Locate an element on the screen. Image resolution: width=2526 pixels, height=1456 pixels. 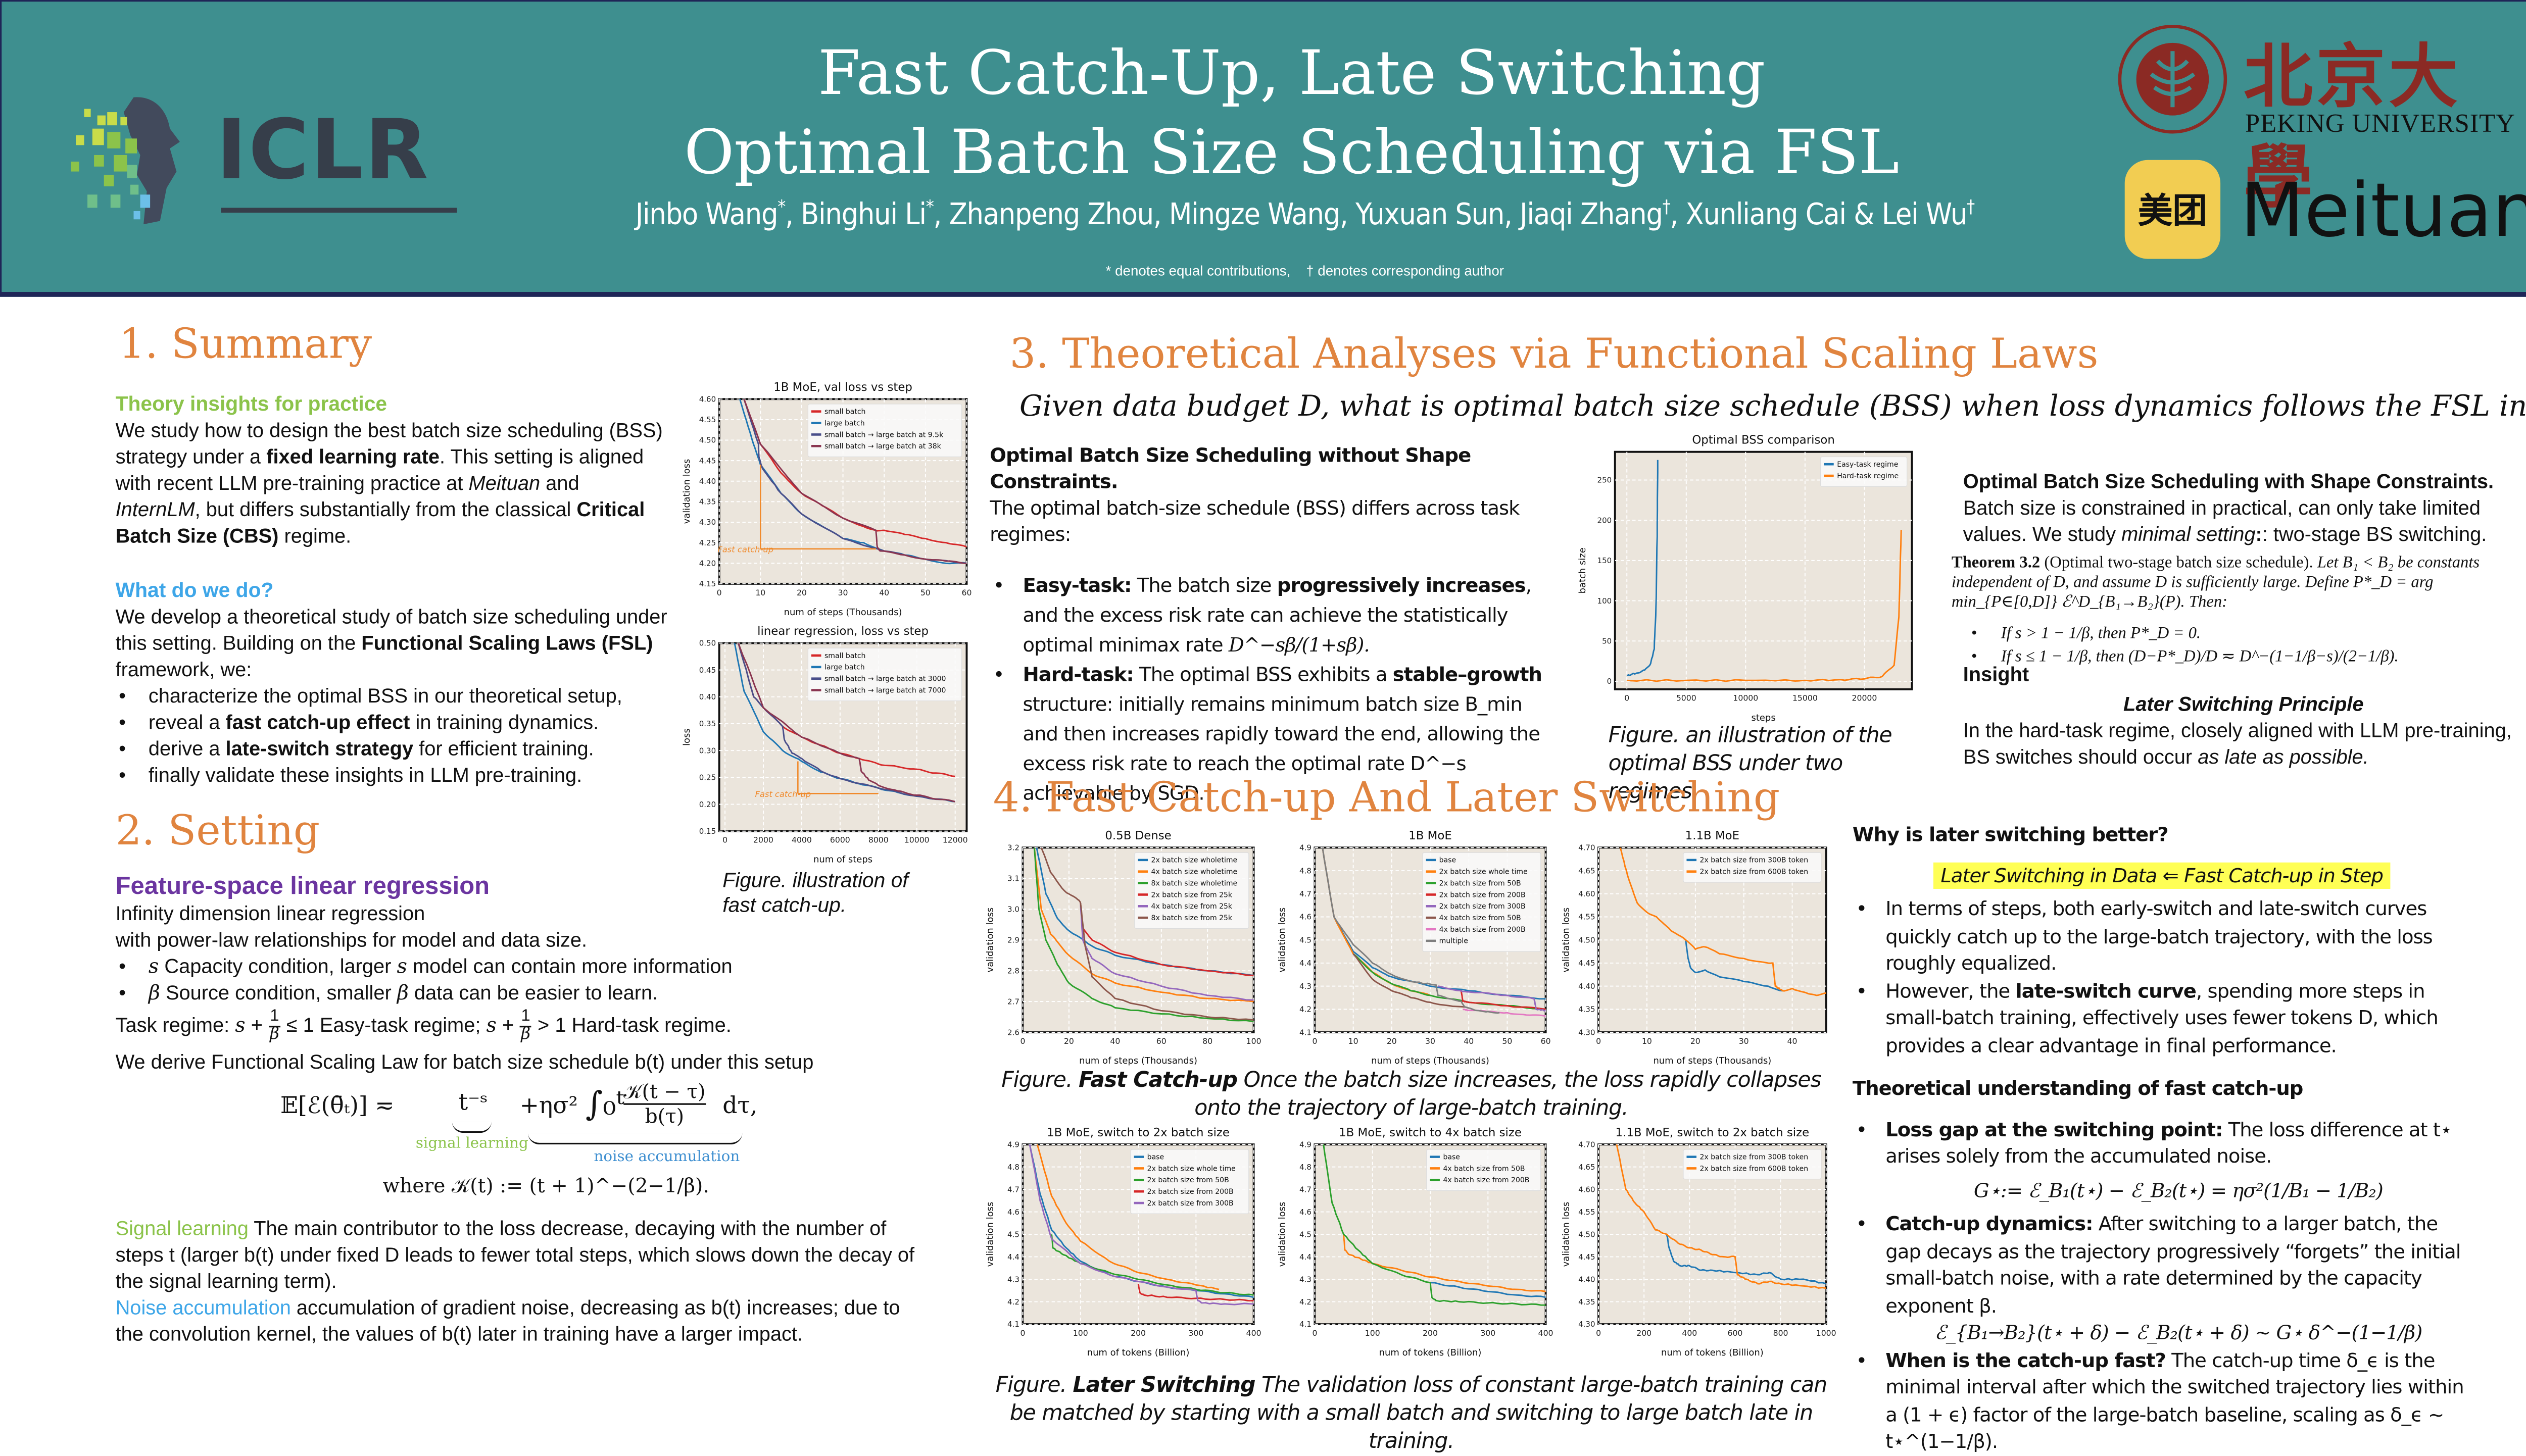
y-tick-label: 4.35 is located at coordinates (1586, 1302).